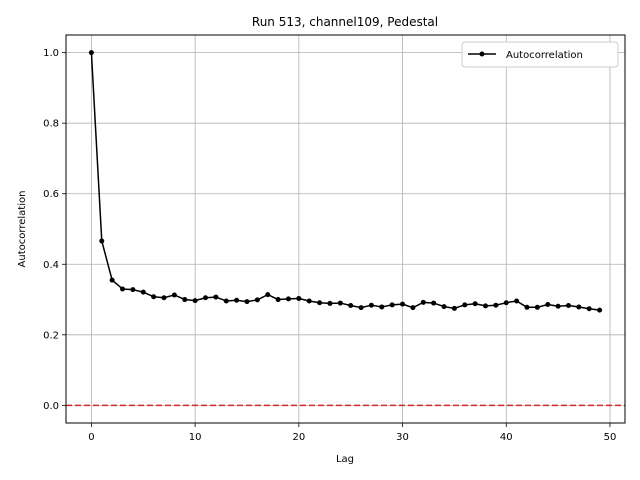  What do you see at coordinates (610, 437) in the screenshot?
I see `x-tick-label: 50` at bounding box center [610, 437].